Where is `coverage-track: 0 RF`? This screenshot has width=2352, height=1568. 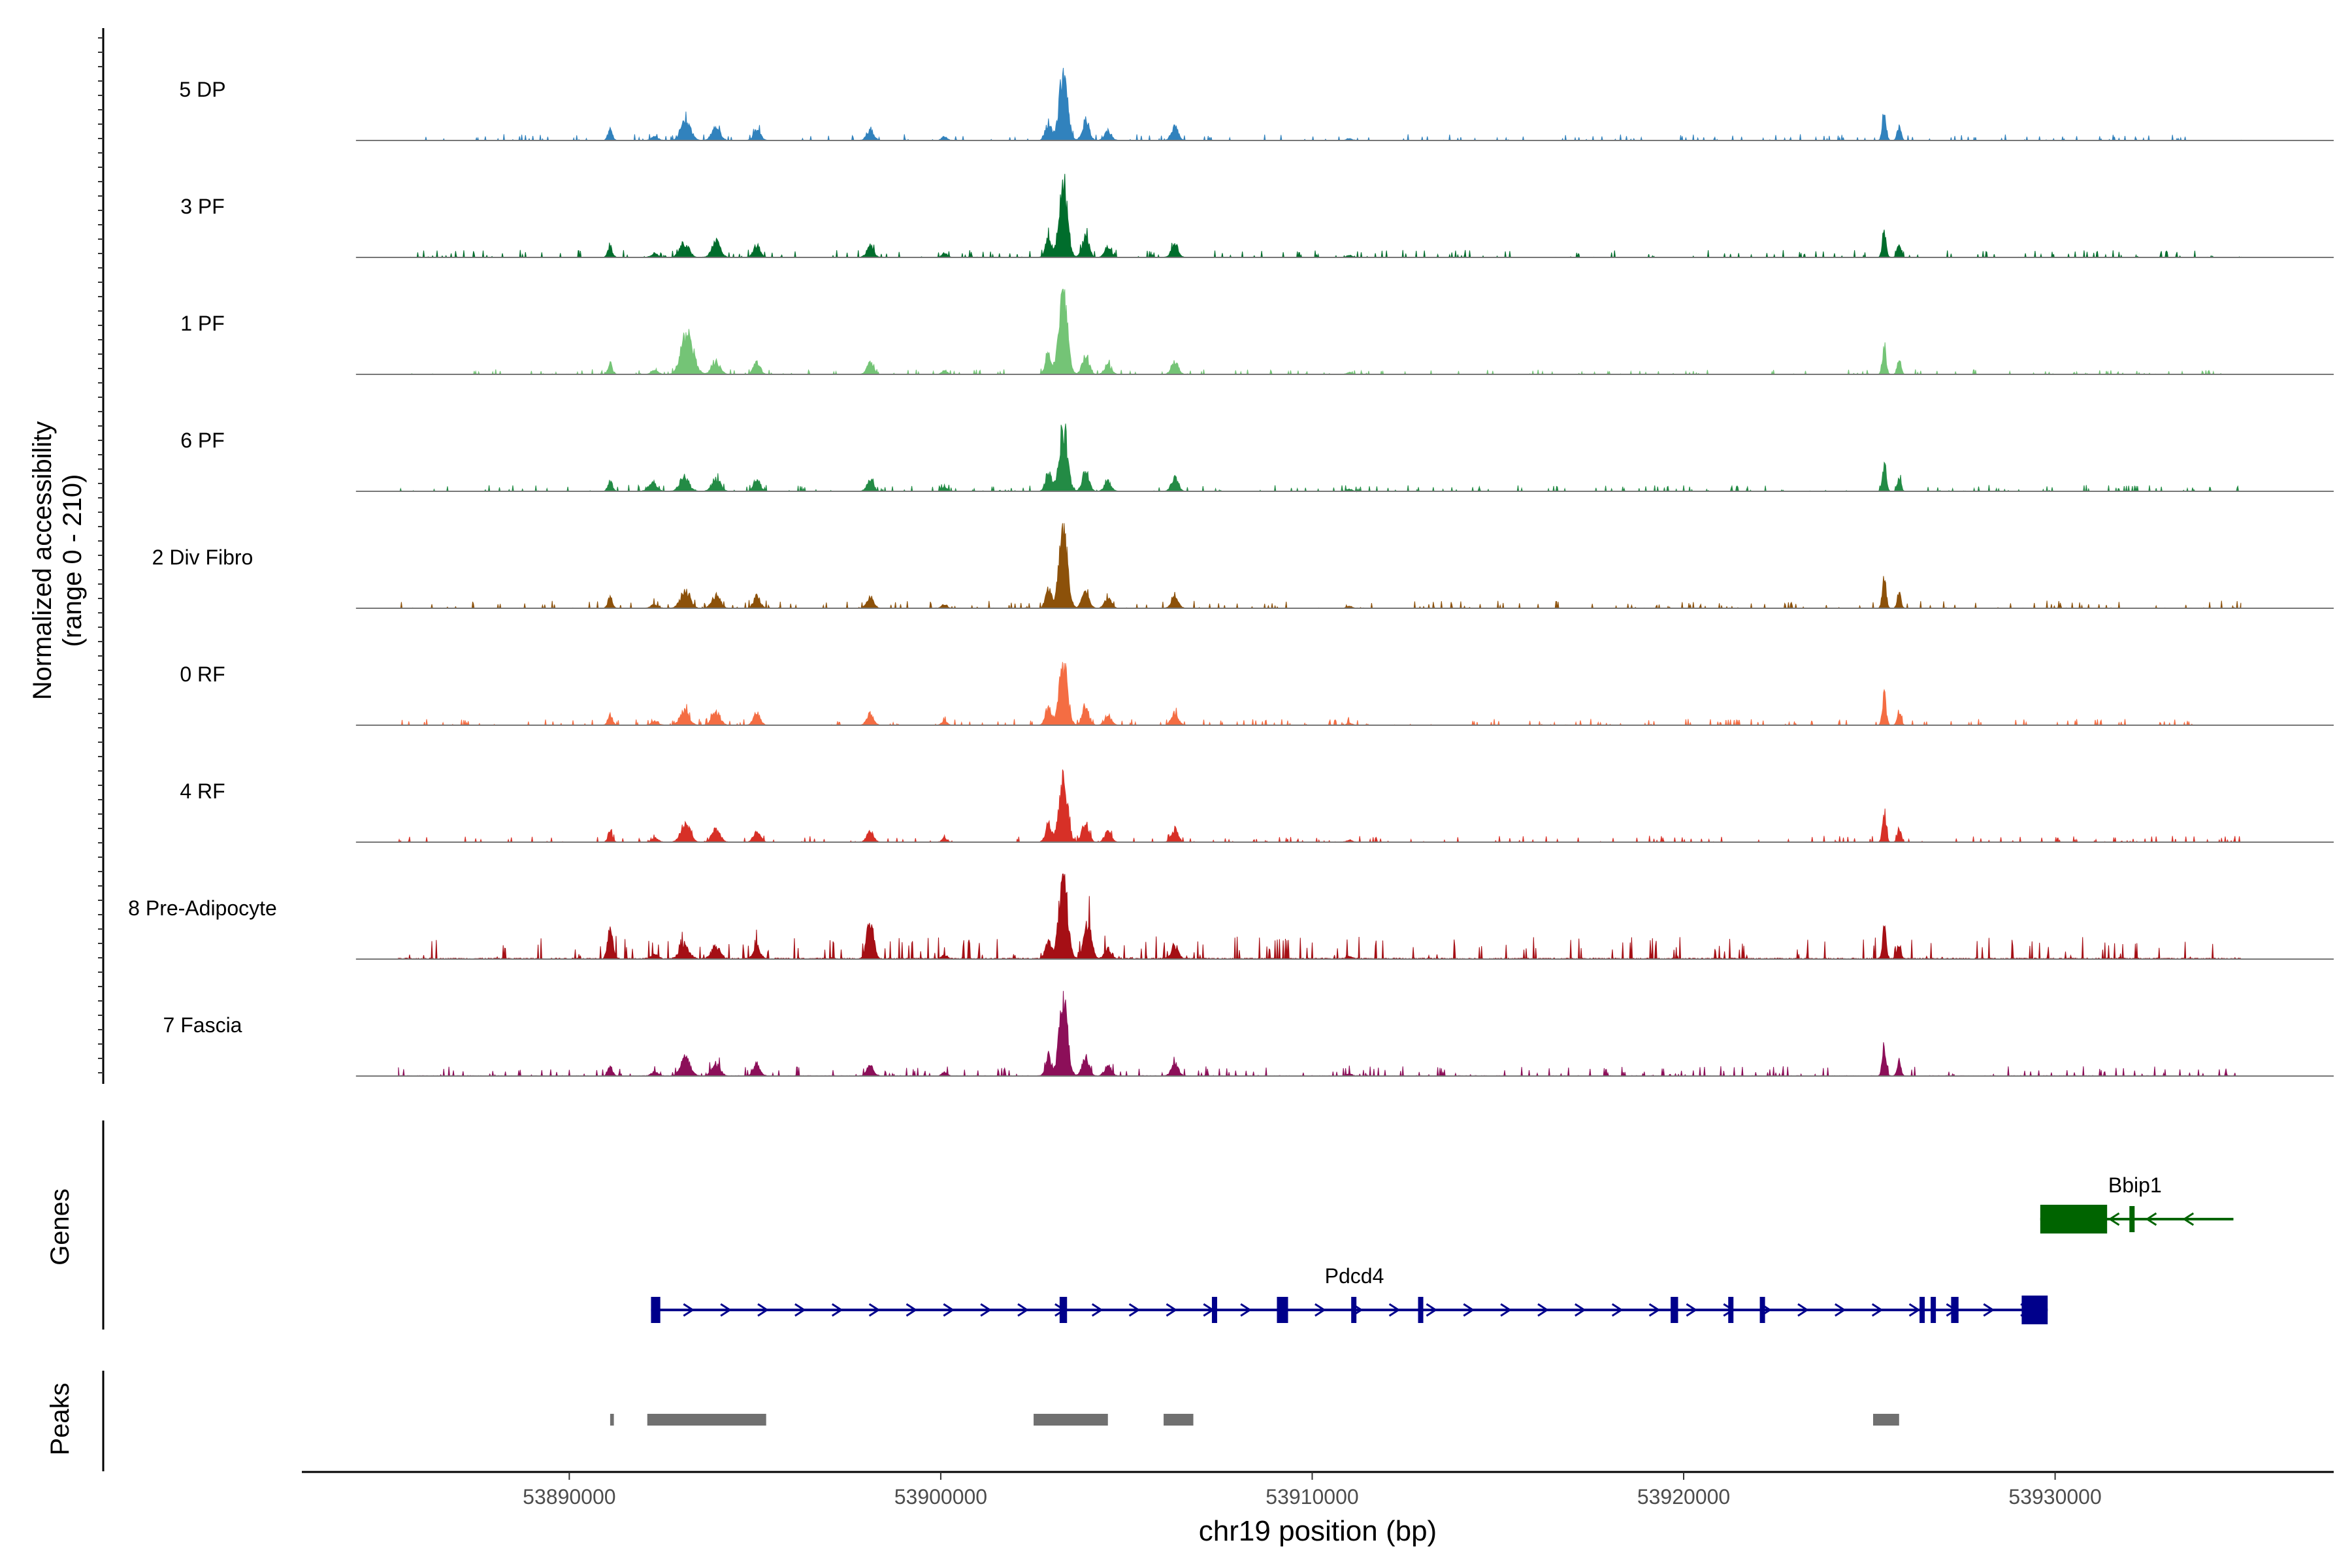 coverage-track: 0 RF is located at coordinates (1257, 694).